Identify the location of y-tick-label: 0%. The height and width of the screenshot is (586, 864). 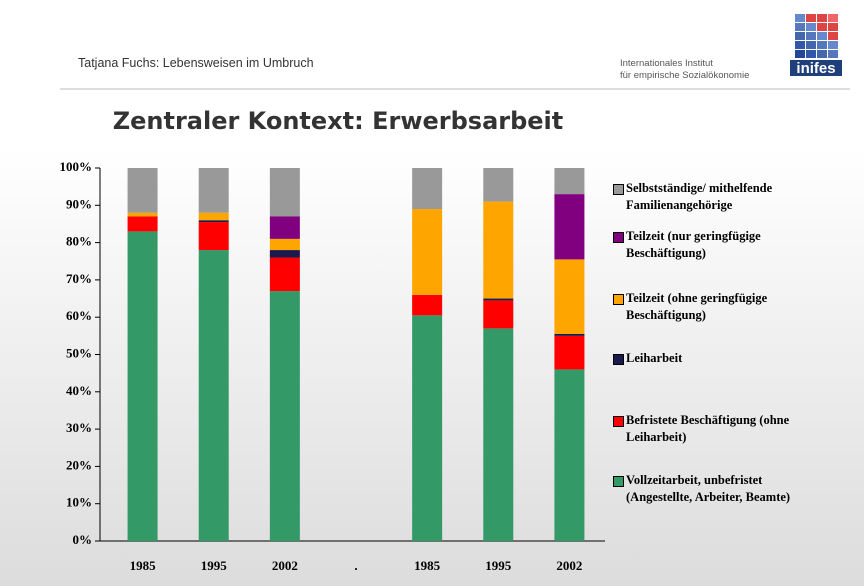
(83, 539).